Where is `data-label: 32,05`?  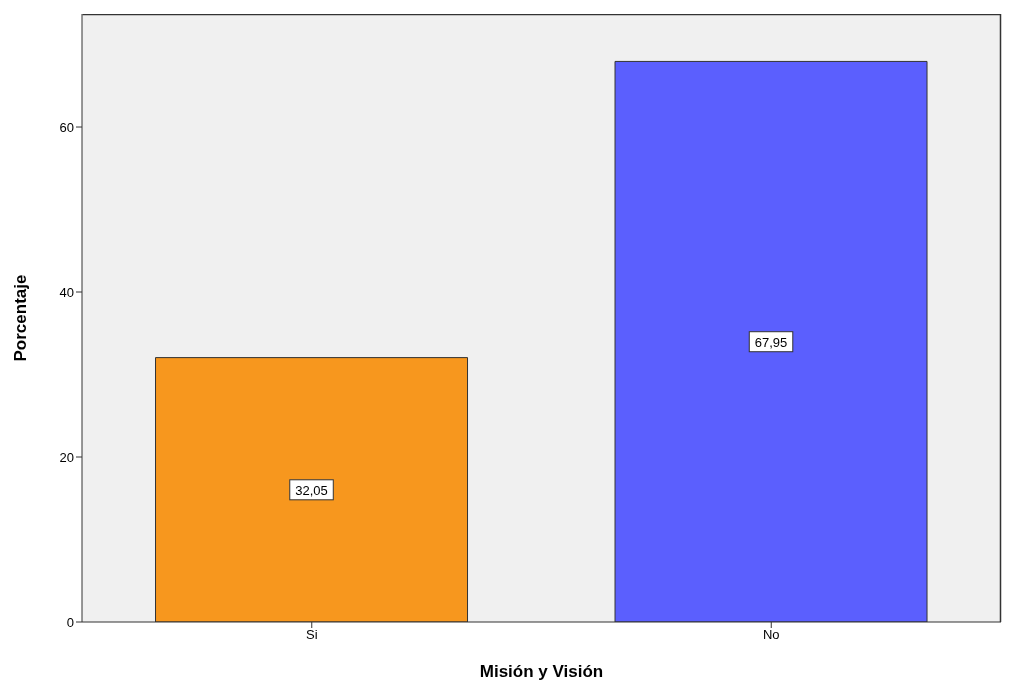
data-label: 32,05 is located at coordinates (311, 490).